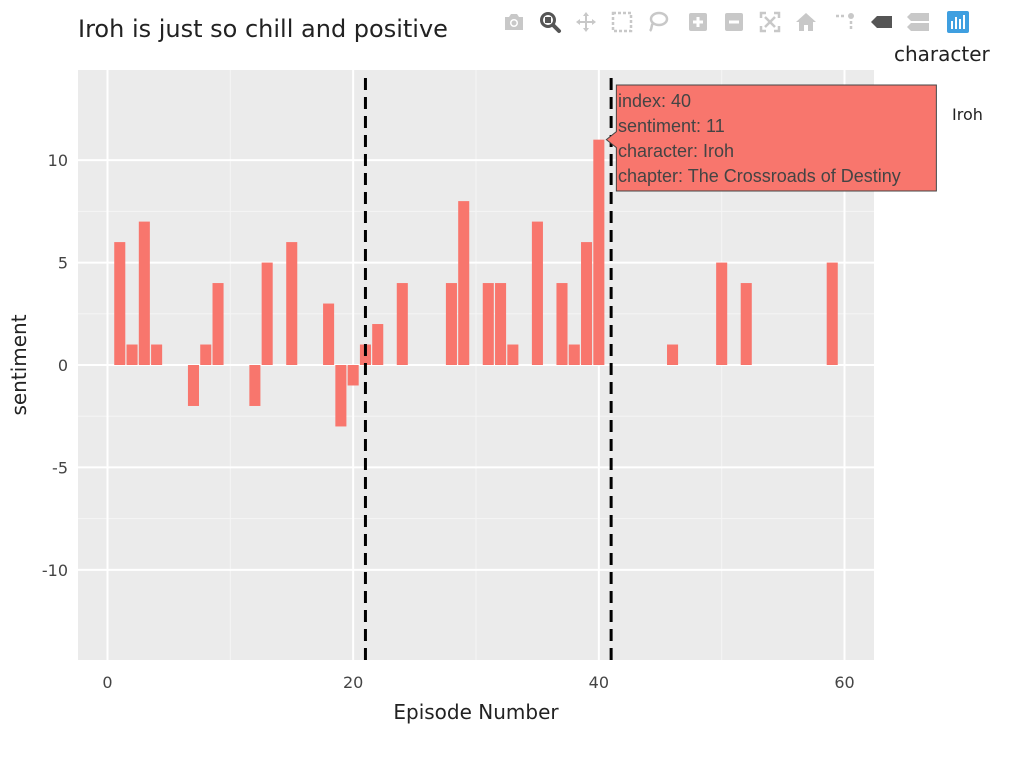 This screenshot has width=1033, height=765. I want to click on plot-modebar, so click(752, 22).